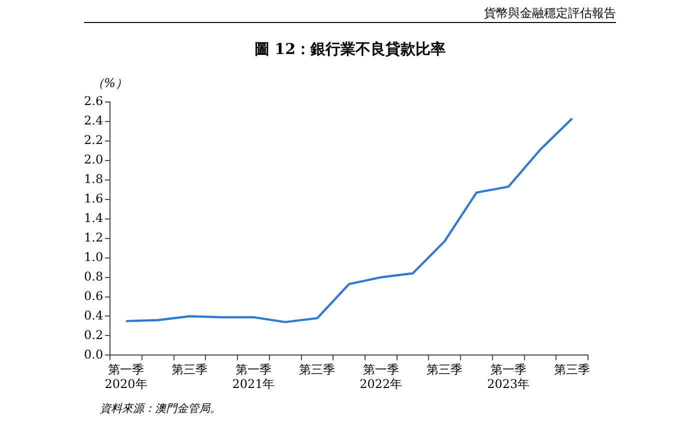 The width and height of the screenshot is (700, 438). Describe the element at coordinates (94, 276) in the screenshot. I see `y-tick-label: 0.8` at that location.